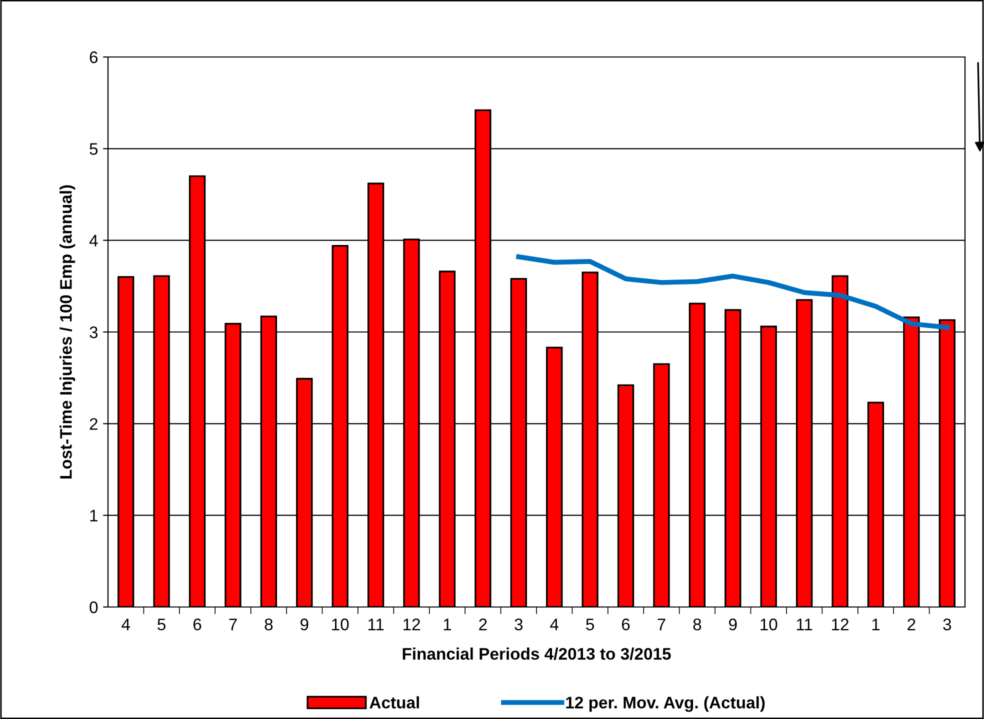 The image size is (984, 719). I want to click on y-tick-label: 3, so click(94, 332).